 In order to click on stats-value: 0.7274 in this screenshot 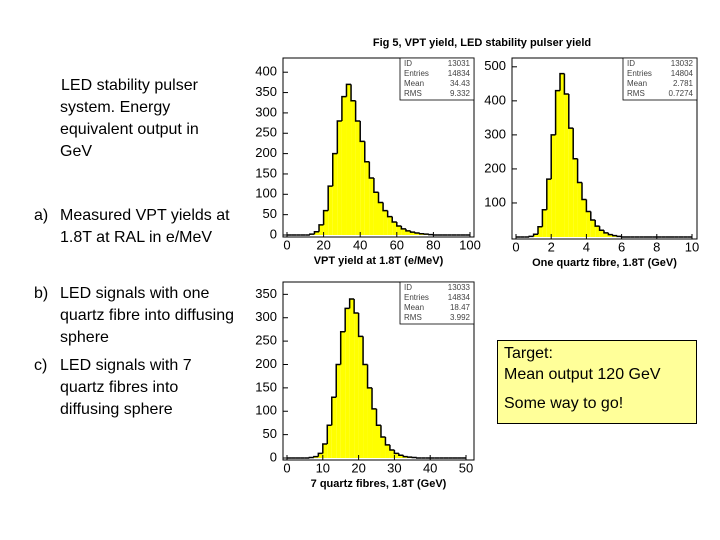, I will do `click(681, 93)`.